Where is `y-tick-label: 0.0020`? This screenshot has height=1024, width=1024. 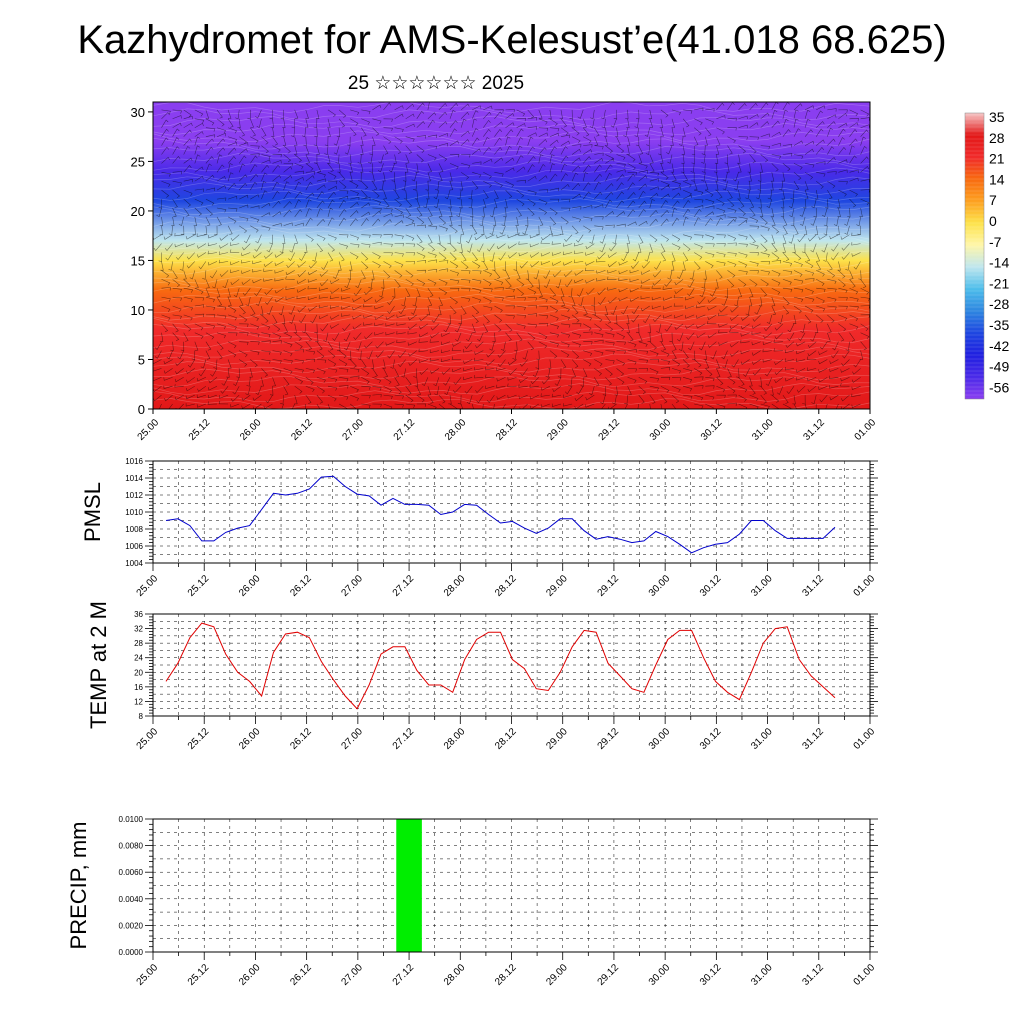
y-tick-label: 0.0020 is located at coordinates (131, 925).